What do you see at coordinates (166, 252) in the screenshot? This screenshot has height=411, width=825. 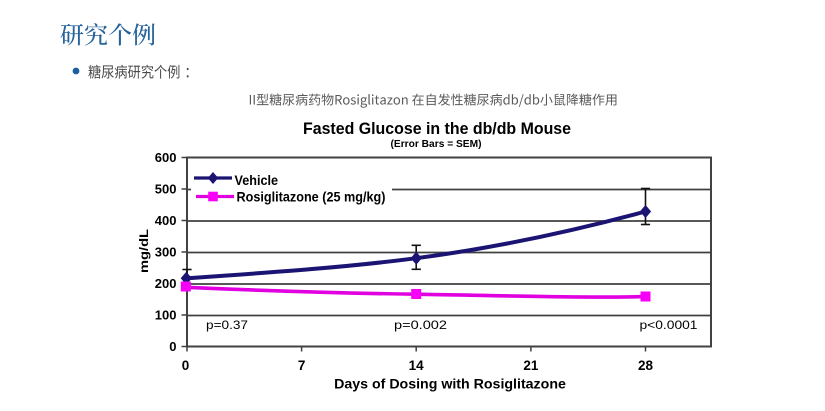 I see `svg-text: 300` at bounding box center [166, 252].